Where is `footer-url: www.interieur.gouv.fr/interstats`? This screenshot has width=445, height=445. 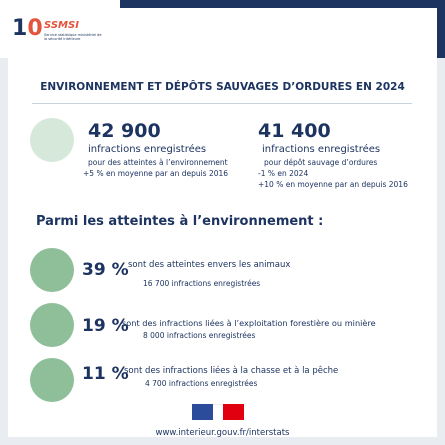 footer-url: www.interieur.gouv.fr/interstats is located at coordinates (222, 433).